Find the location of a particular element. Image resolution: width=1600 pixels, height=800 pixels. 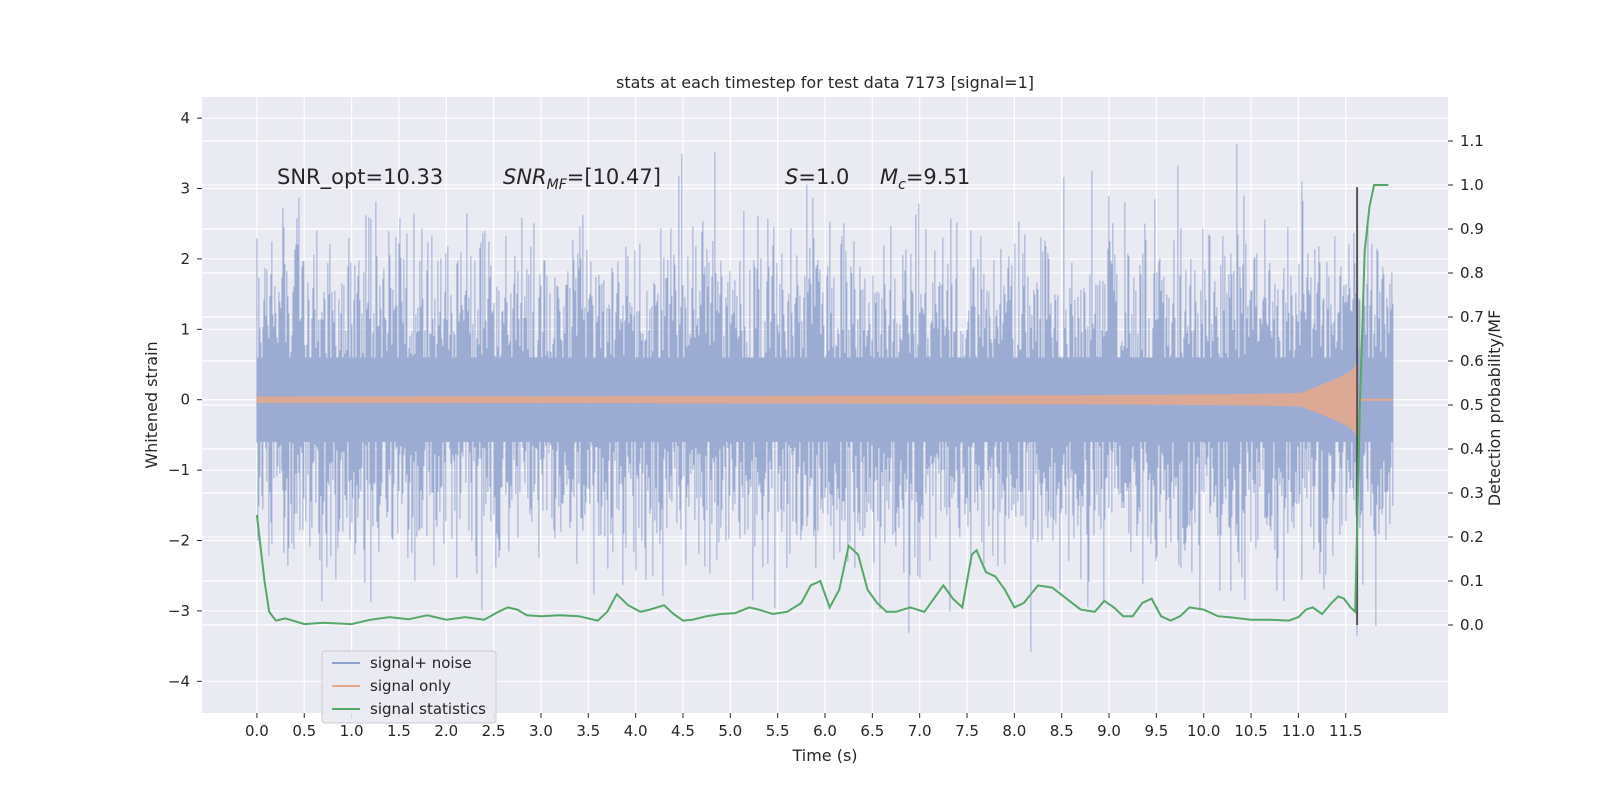

y-right-axis-ticks: 1.1 1.0 0.9 0.8 0.7 0.6 0.5 0.4 0.3 0.2 0.1 0.0 is located at coordinates (1466, 383).